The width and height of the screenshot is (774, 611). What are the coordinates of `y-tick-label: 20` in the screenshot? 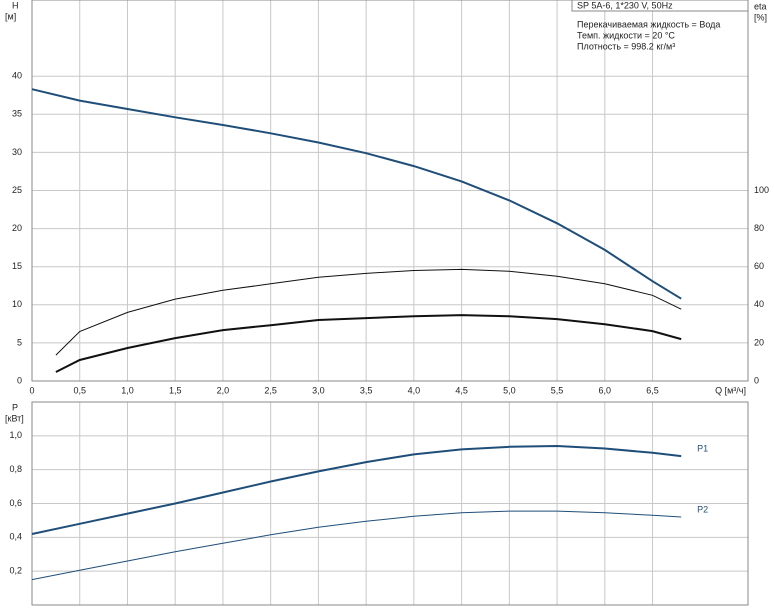 It's located at (17, 228).